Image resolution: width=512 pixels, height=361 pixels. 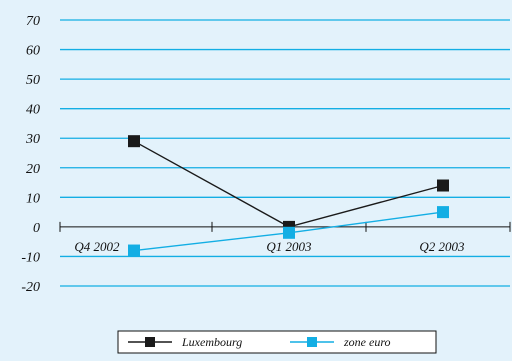 What do you see at coordinates (36, 228) in the screenshot?
I see `y-tick-label: 0` at bounding box center [36, 228].